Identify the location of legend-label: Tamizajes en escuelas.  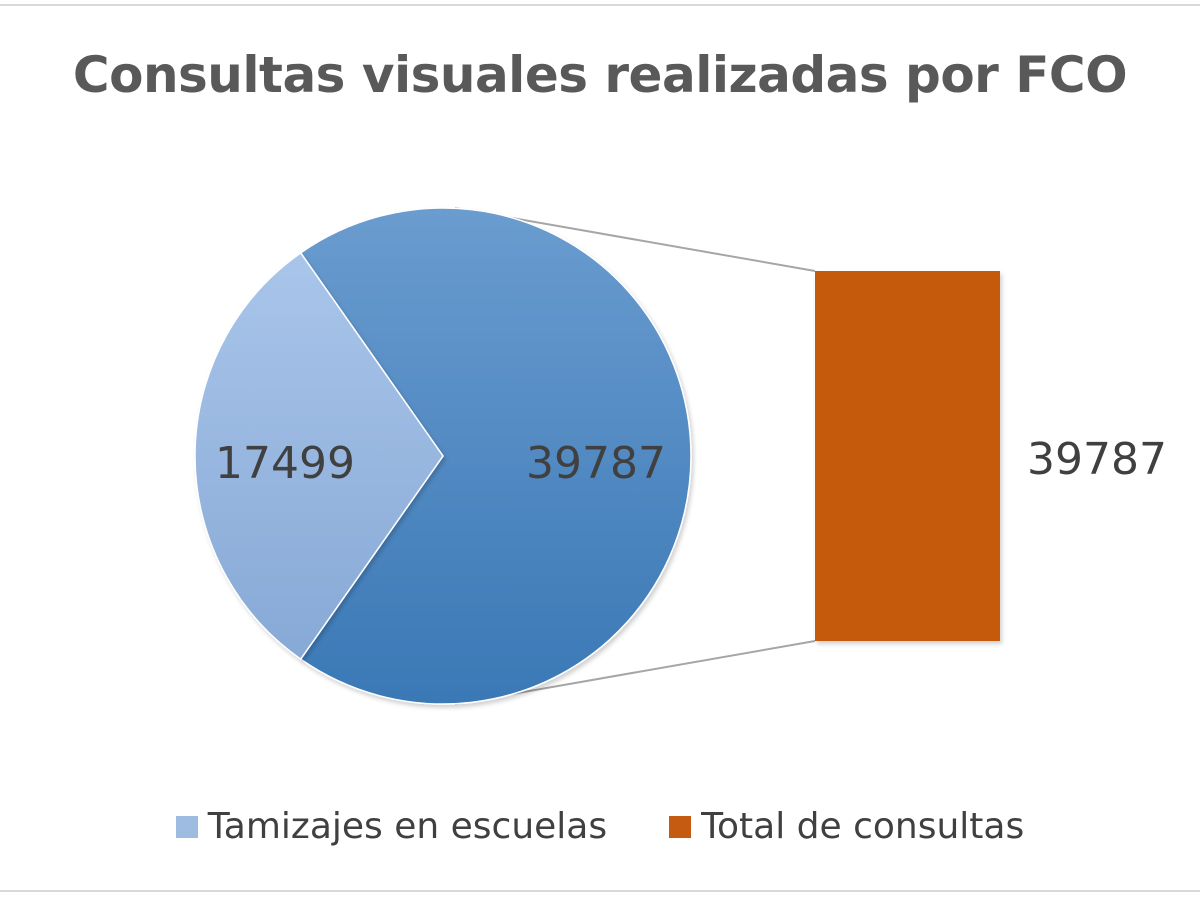
(407, 826).